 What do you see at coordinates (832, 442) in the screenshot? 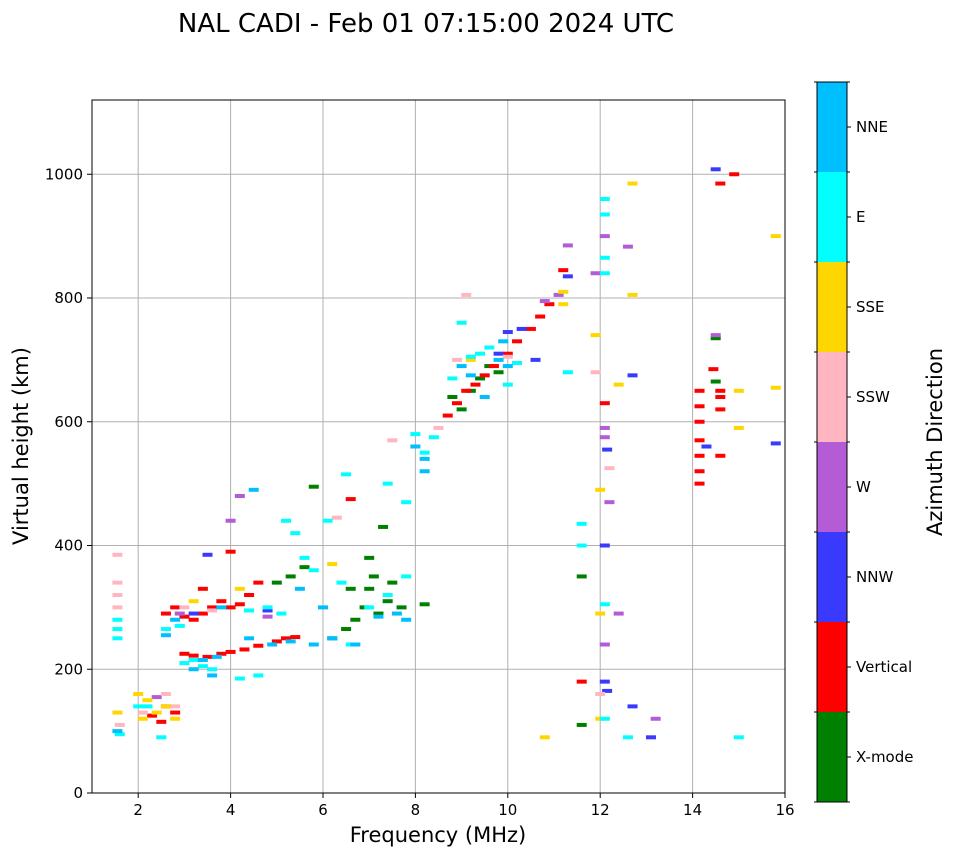
I see `colorbar-frame` at bounding box center [832, 442].